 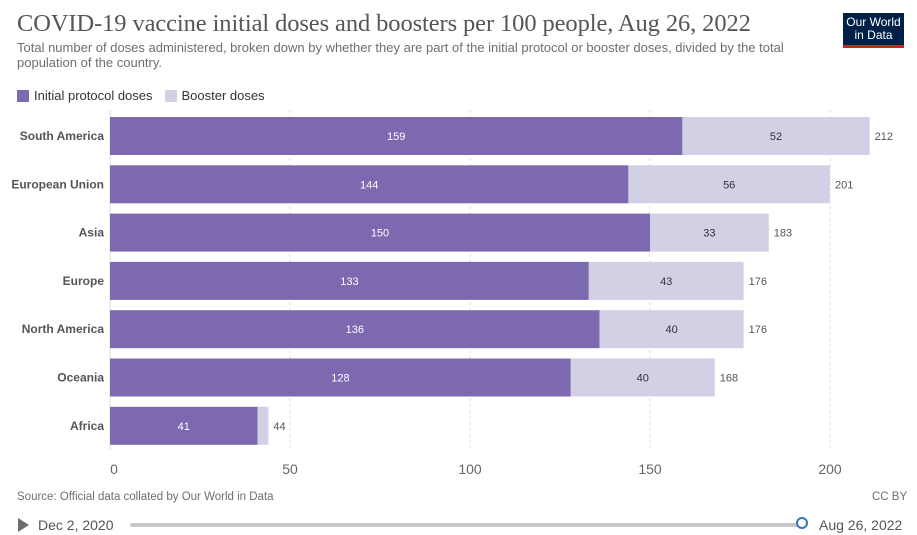 What do you see at coordinates (873, 35) in the screenshot?
I see `logo-line-2: in Data` at bounding box center [873, 35].